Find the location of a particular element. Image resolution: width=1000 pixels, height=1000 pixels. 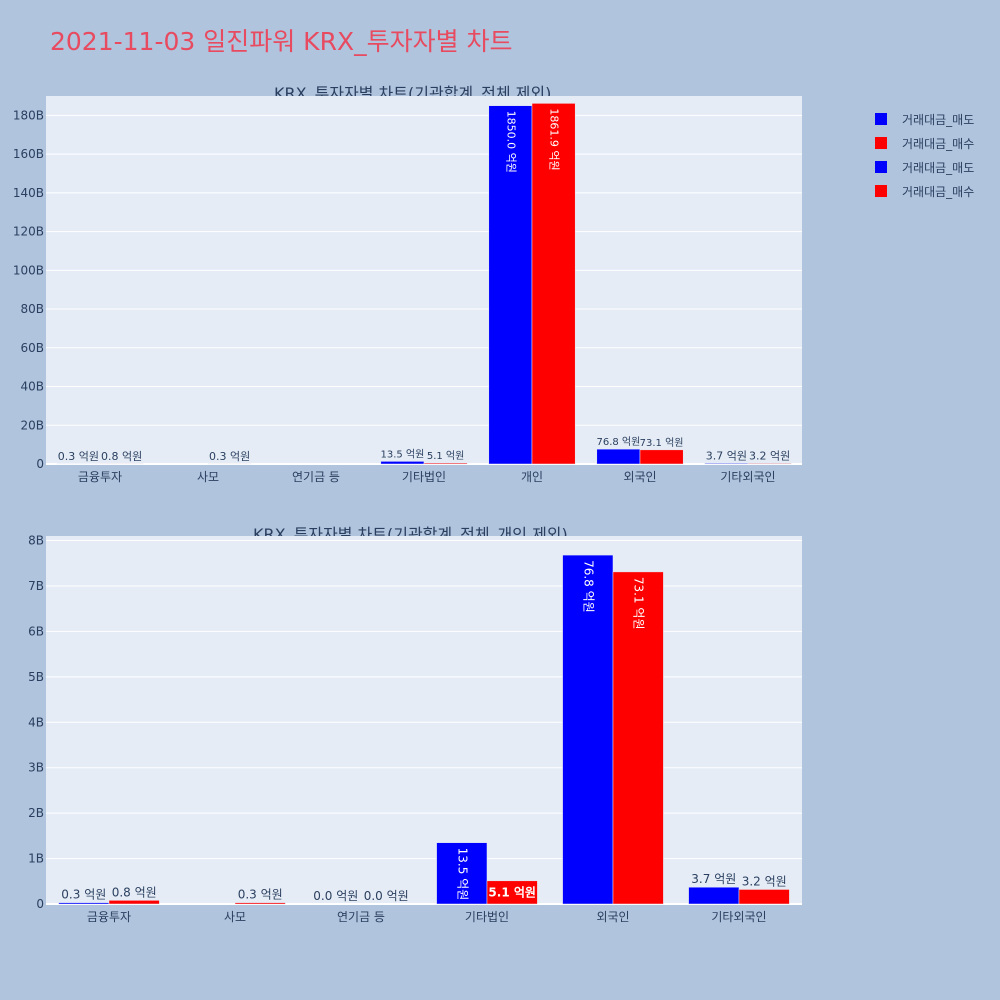

y-tick-label: 0 is located at coordinates (40, 464).